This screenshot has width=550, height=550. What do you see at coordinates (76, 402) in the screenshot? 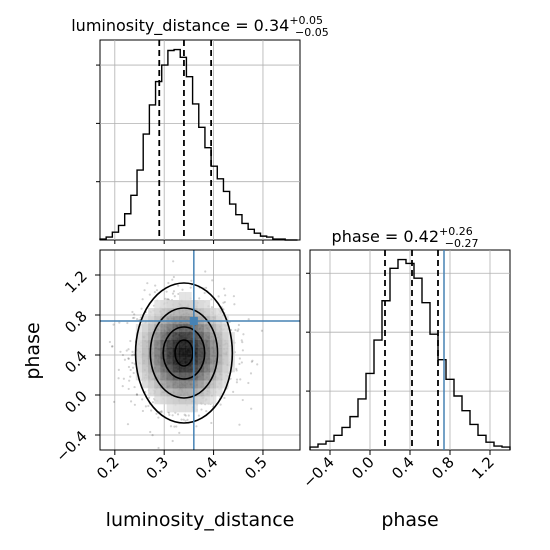
I see `tick-label-y: 0.0` at bounding box center [76, 402].